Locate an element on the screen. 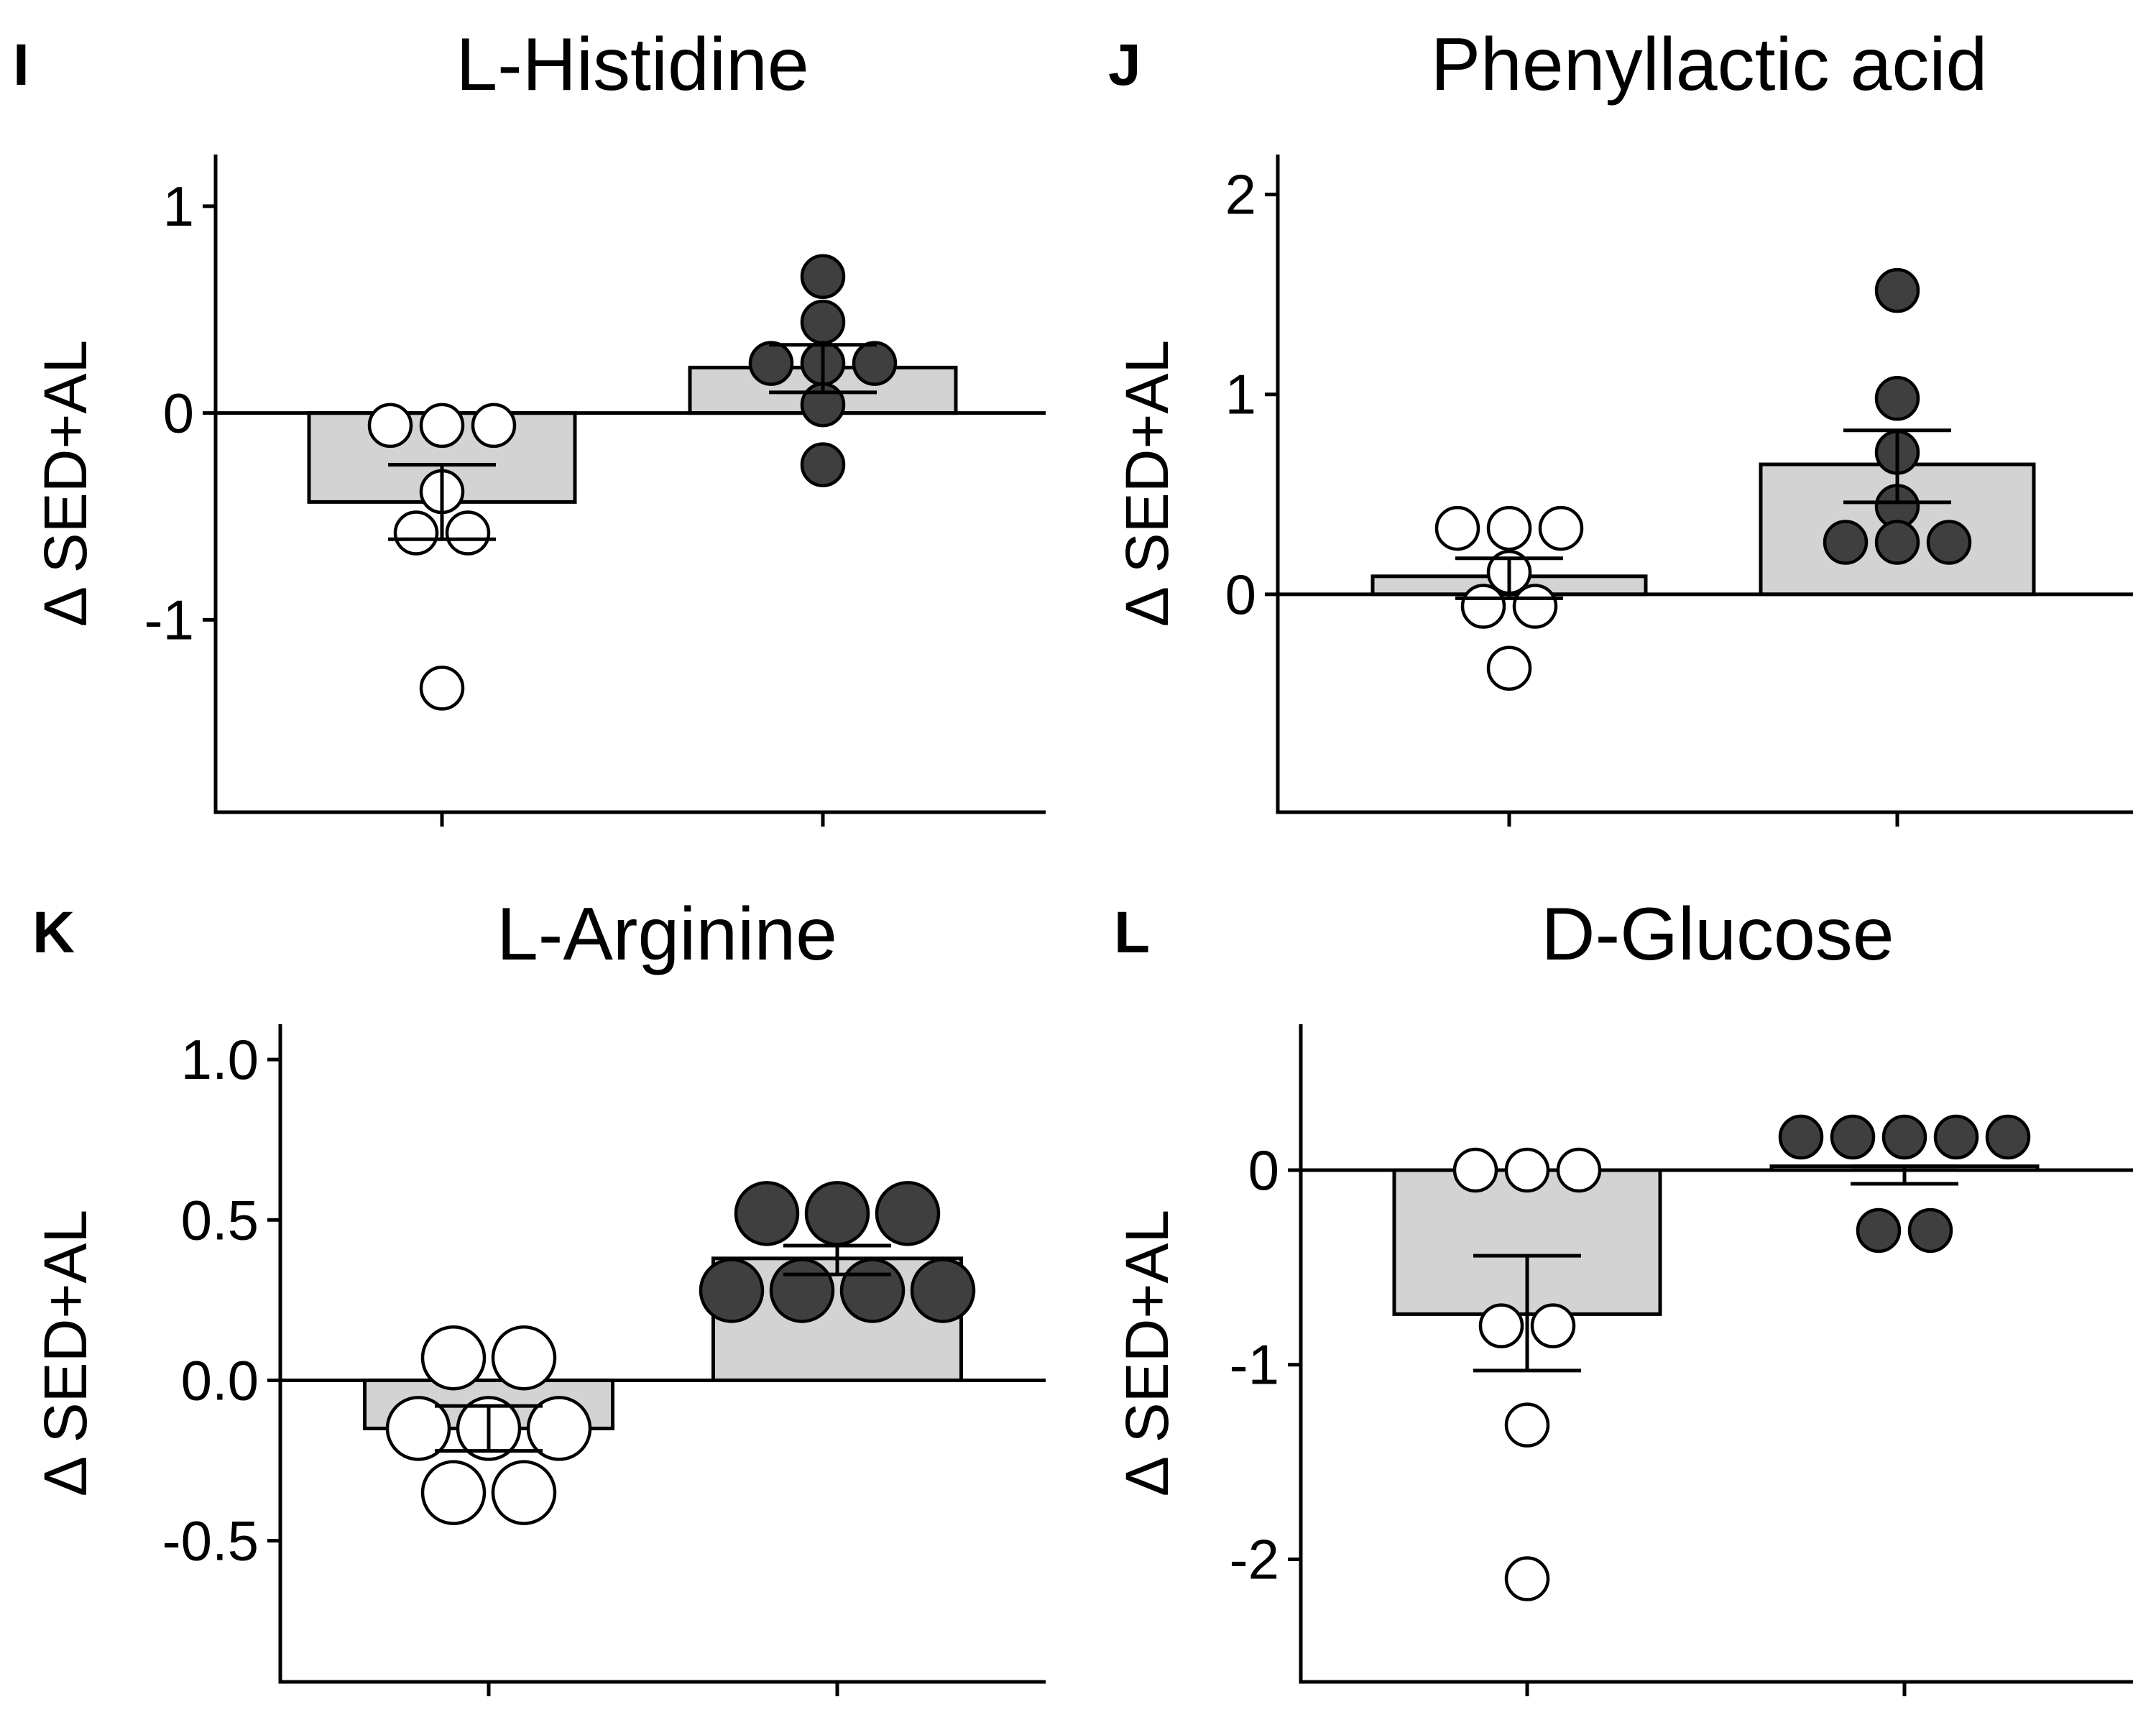 The width and height of the screenshot is (2156, 1725). y-tick-label: 0.0 is located at coordinates (220, 1380).